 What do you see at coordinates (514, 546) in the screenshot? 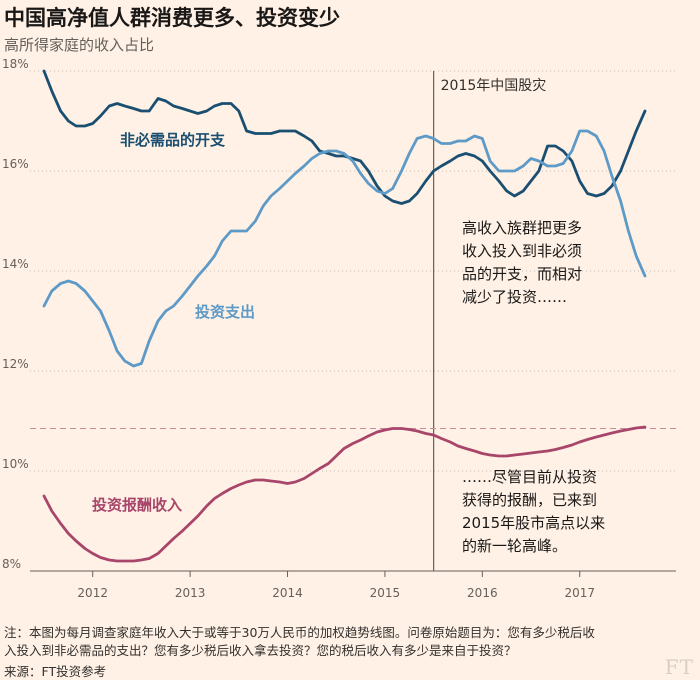
I see `annotation-income-line: 的新一轮高峰。` at bounding box center [514, 546].